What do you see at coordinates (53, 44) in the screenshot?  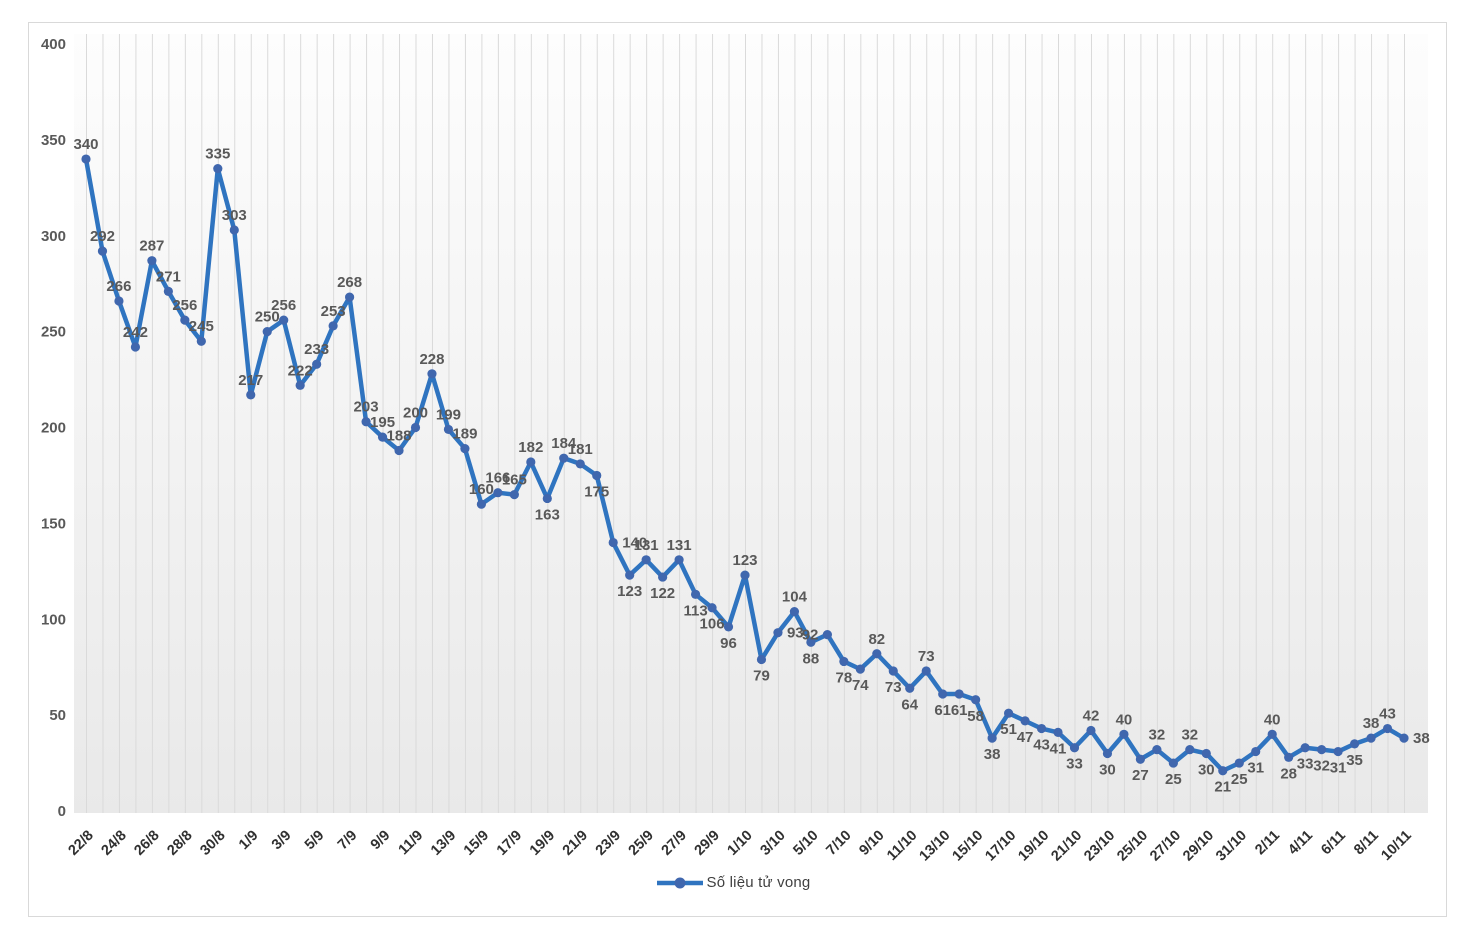 I see `y-axis-tick-label: 400` at bounding box center [53, 44].